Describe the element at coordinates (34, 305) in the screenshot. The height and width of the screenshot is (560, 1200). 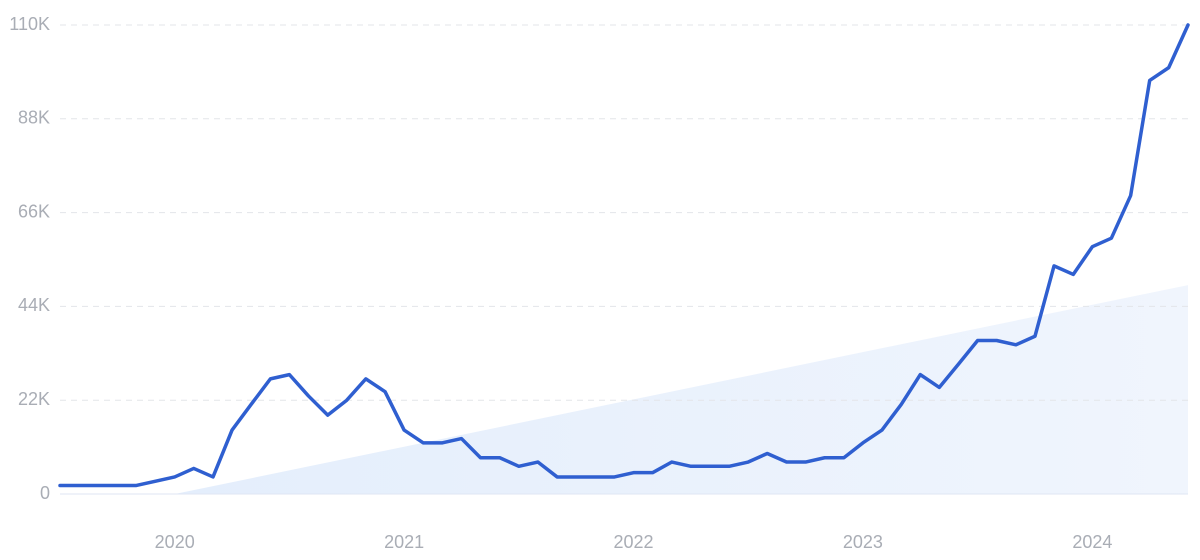
I see `y-tick-label: 44K` at that location.